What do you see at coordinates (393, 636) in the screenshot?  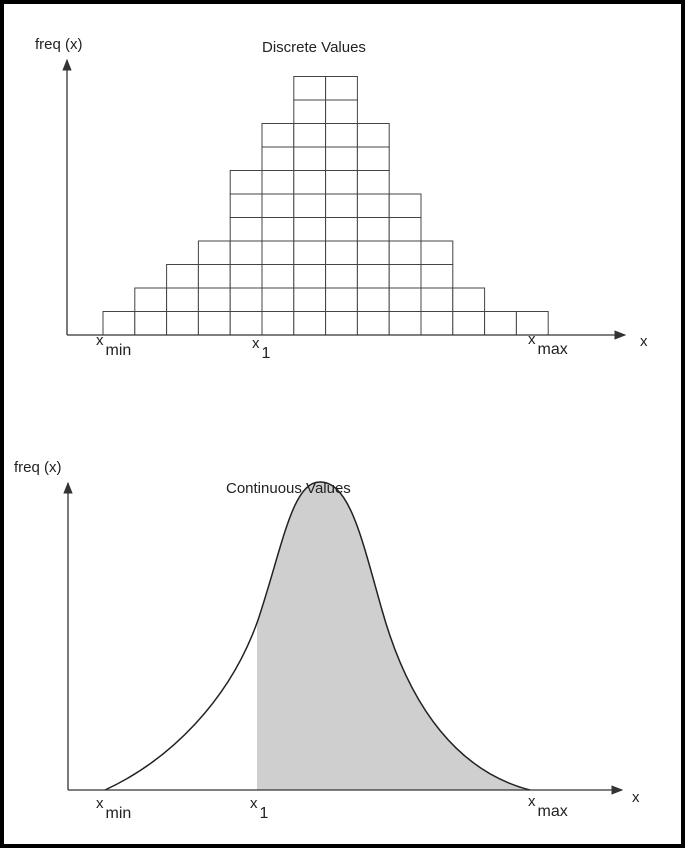 I see `shaded-area` at bounding box center [393, 636].